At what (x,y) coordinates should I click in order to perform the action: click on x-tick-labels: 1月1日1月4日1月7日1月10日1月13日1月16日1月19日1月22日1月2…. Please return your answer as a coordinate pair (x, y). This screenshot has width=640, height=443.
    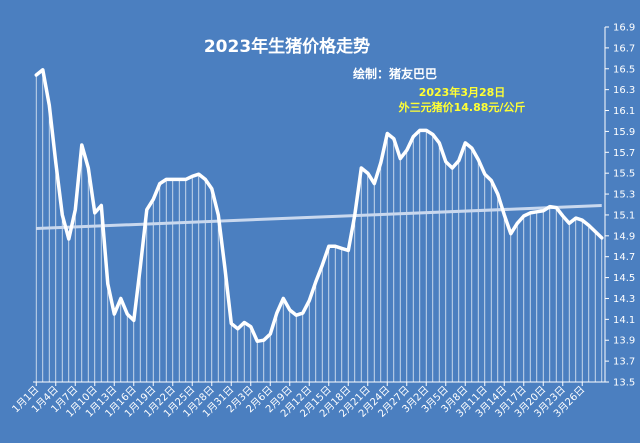
    Looking at the image, I should click on (298, 401).